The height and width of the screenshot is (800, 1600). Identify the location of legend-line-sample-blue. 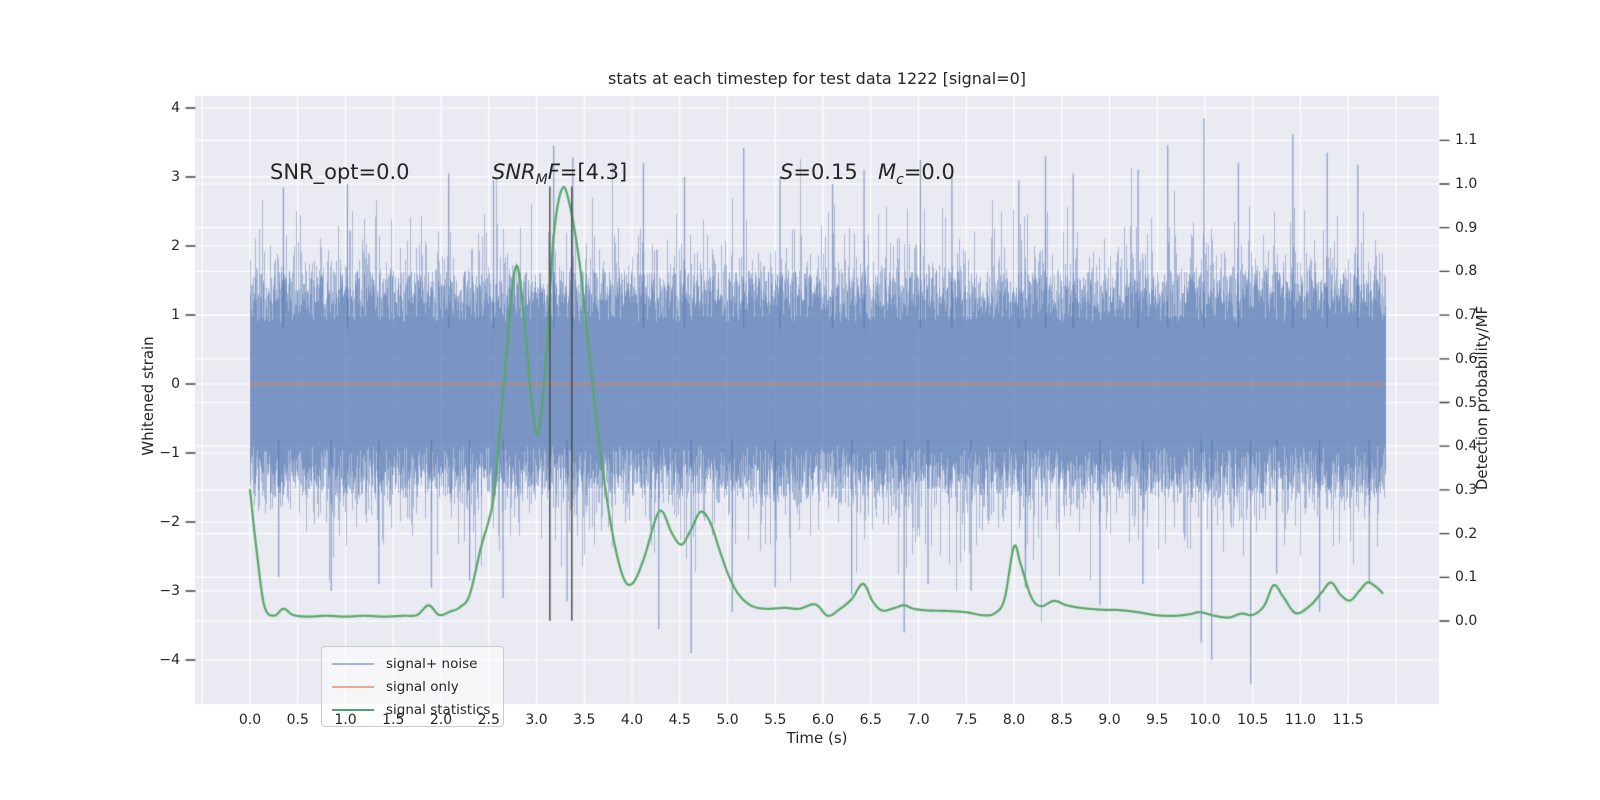
(353, 663).